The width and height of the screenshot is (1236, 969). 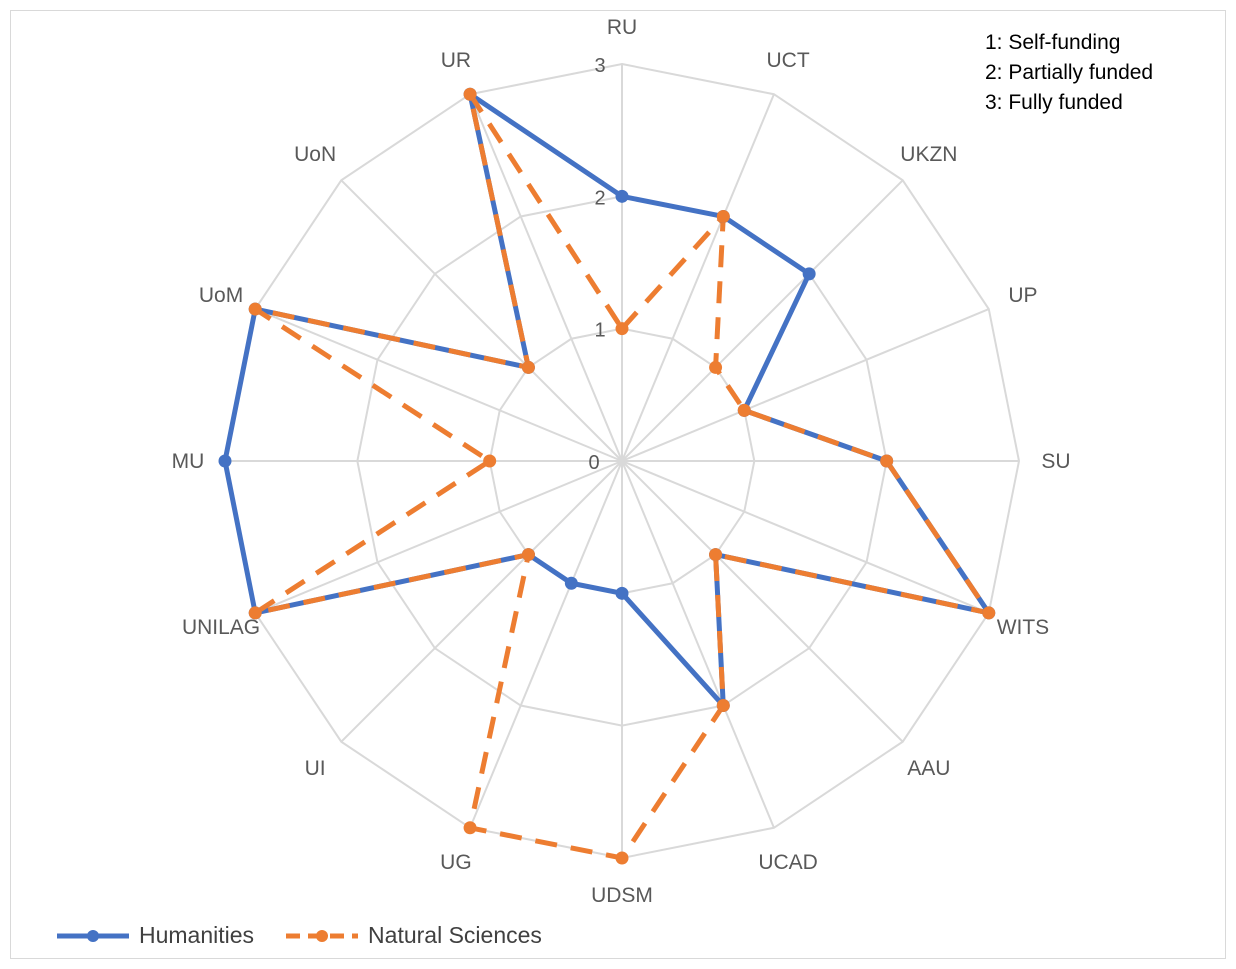 I want to click on radial-tick-labels: 0 1 2 3, so click(x=596, y=264).